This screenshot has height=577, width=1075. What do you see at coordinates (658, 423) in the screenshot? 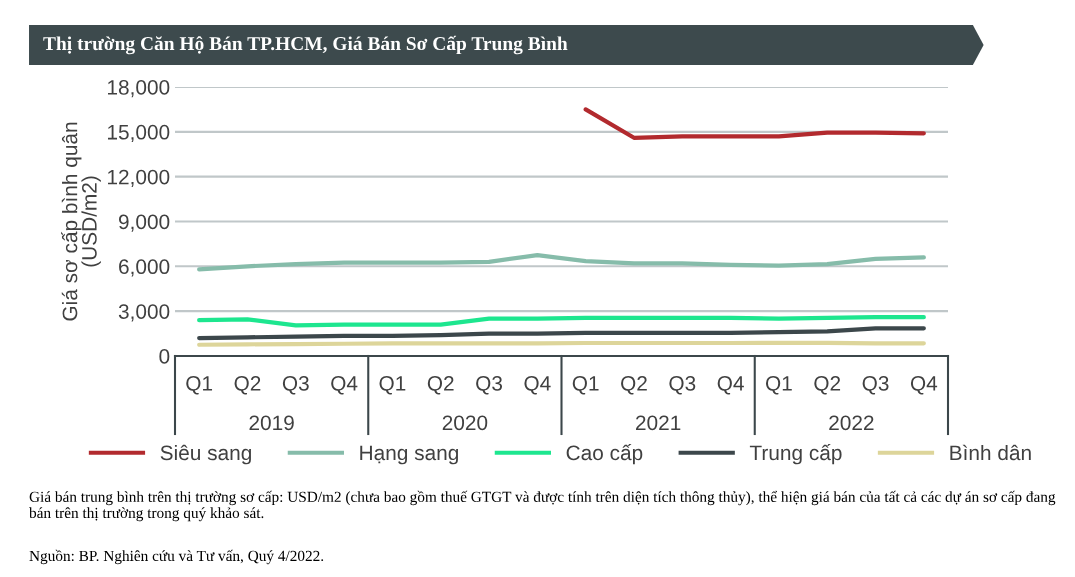
I see `text: 2021` at bounding box center [658, 423].